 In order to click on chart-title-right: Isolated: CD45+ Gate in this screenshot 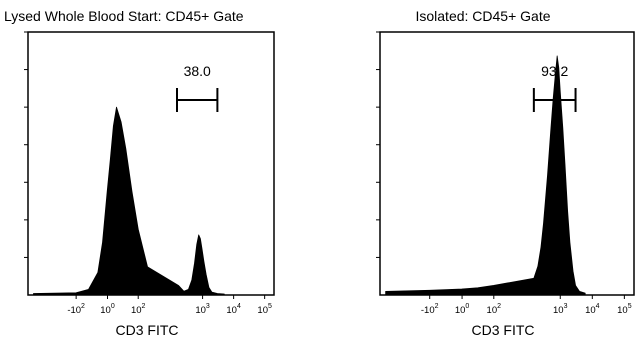, I will do `click(483, 16)`.